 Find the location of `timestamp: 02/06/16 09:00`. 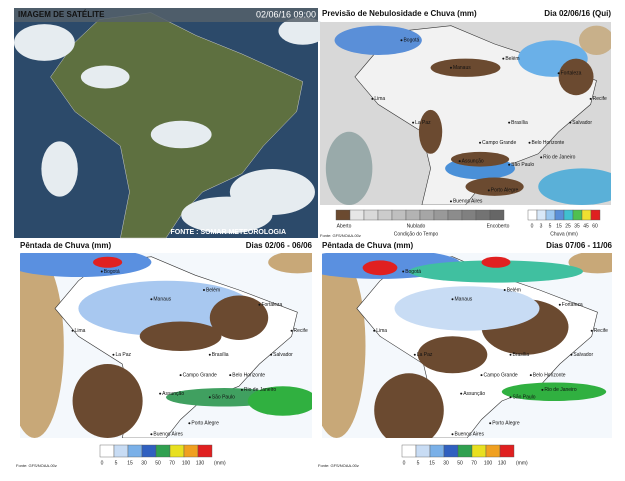

timestamp: 02/06/16 09:00 is located at coordinates (286, 14).